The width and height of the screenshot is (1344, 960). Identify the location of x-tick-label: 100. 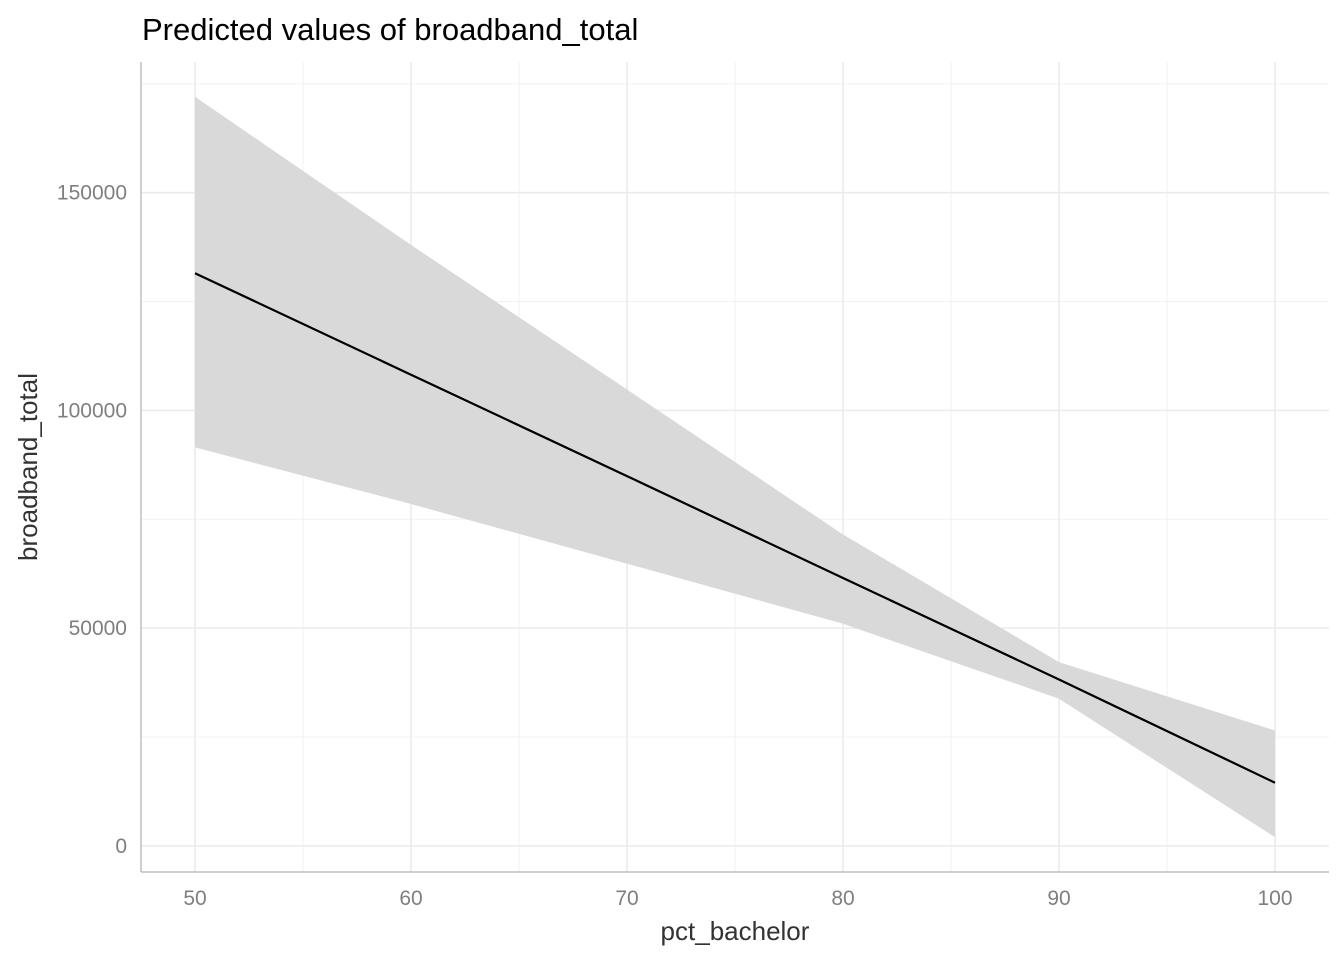
(1274, 898).